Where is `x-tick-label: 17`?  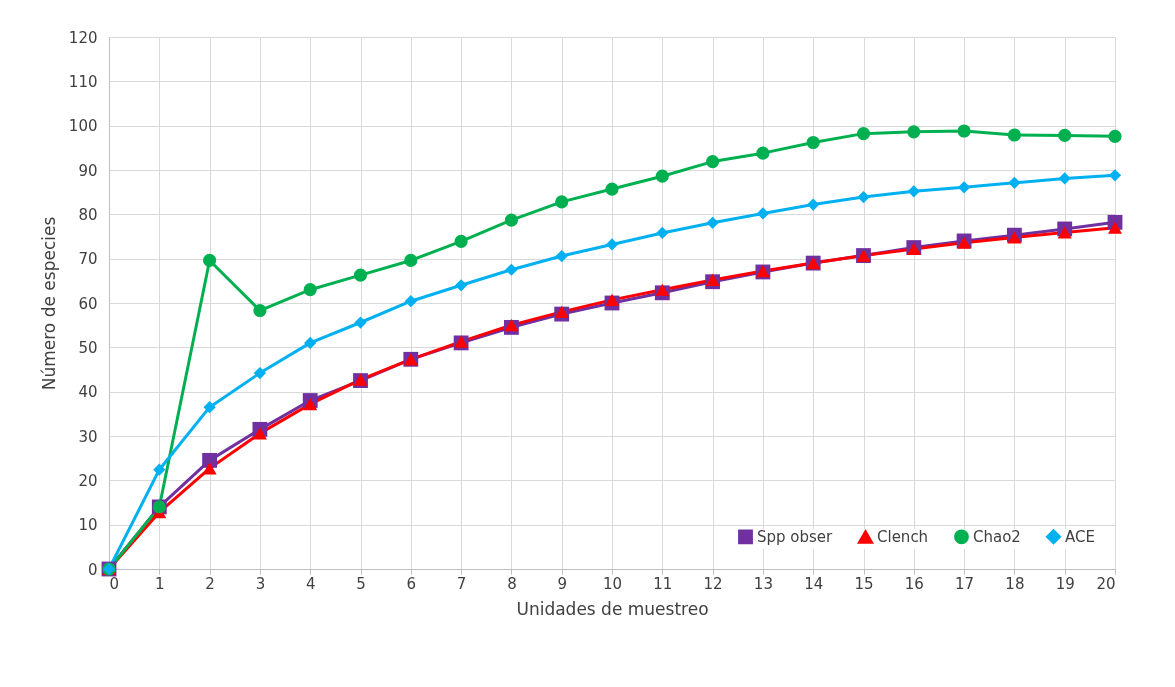 x-tick-label: 17 is located at coordinates (965, 583).